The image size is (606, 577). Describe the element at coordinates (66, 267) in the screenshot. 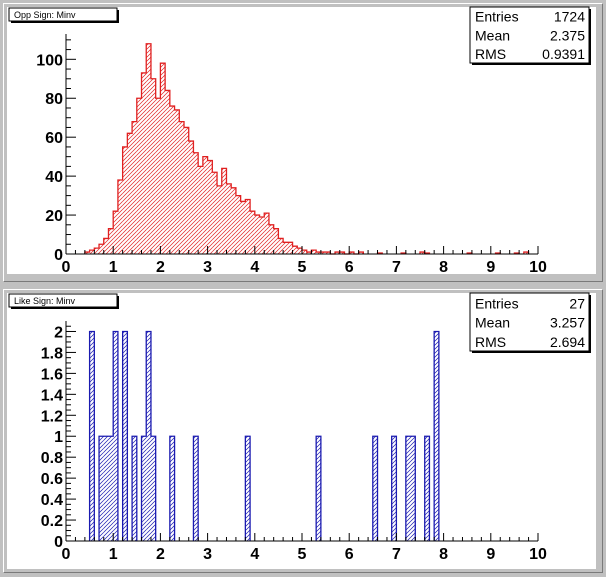

I see `x-tick-label: 0` at that location.